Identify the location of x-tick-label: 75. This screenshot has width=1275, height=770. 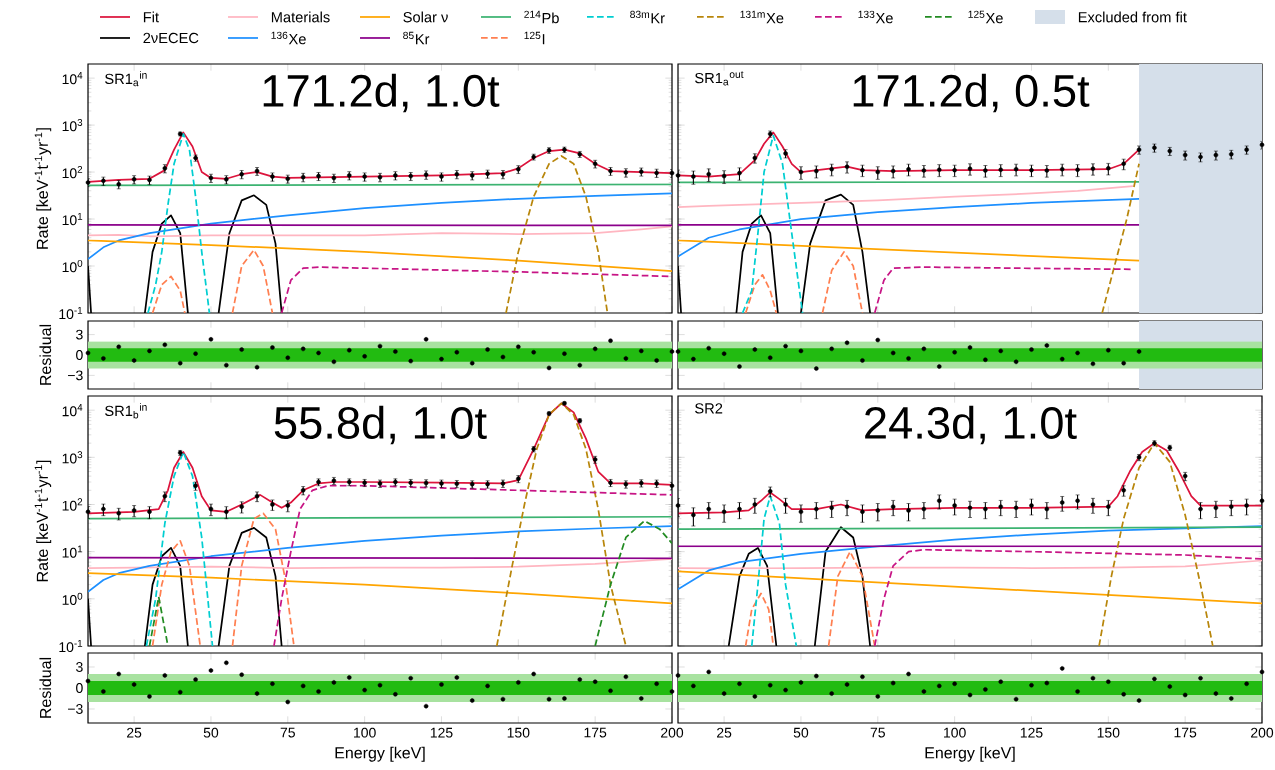
(287, 732).